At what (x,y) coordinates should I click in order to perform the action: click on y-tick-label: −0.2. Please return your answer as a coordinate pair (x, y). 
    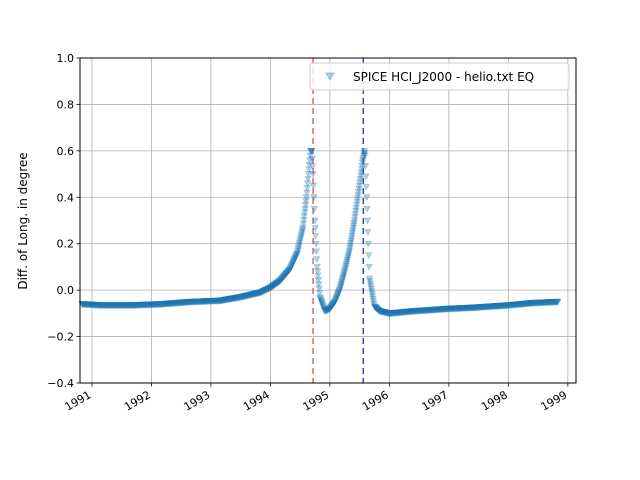
    Looking at the image, I should click on (60, 337).